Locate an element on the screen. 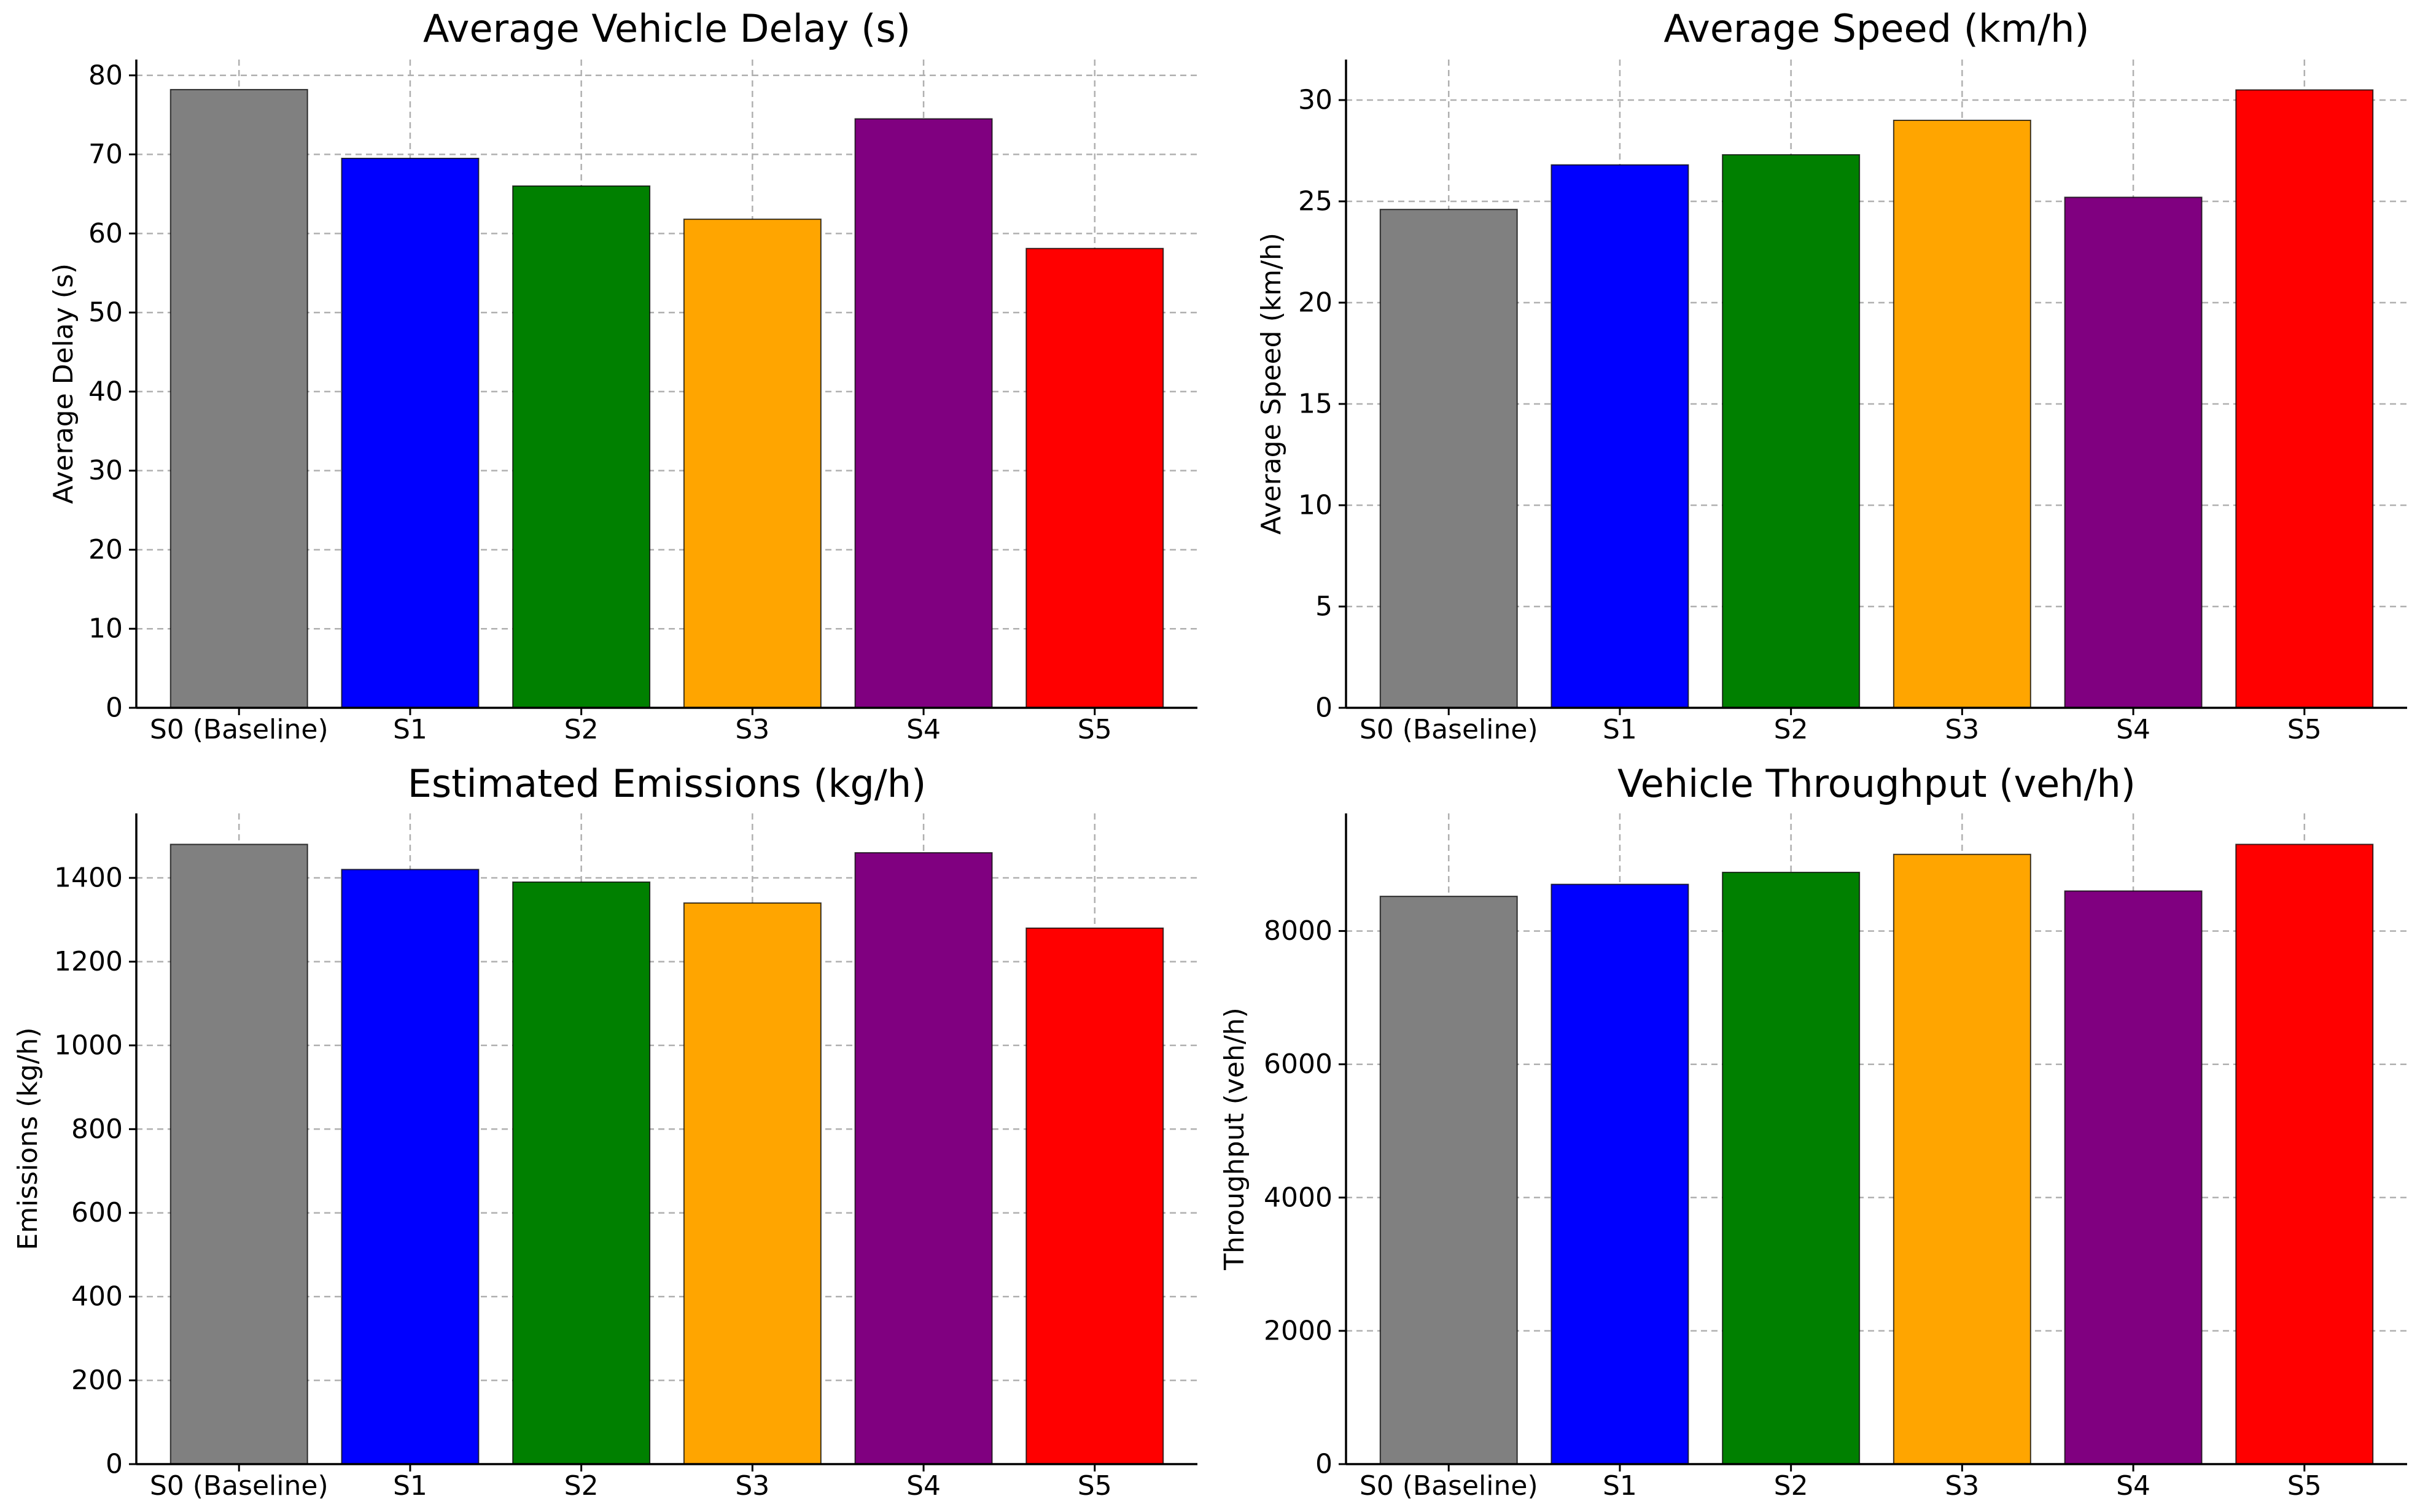 The height and width of the screenshot is (1512, 2420). throughput-bar-s5 is located at coordinates (2304, 1154).